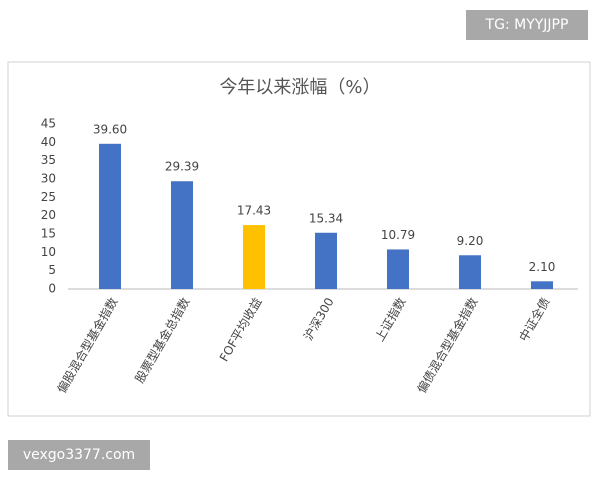 The image size is (600, 484). I want to click on value-label: 9.20, so click(470, 241).